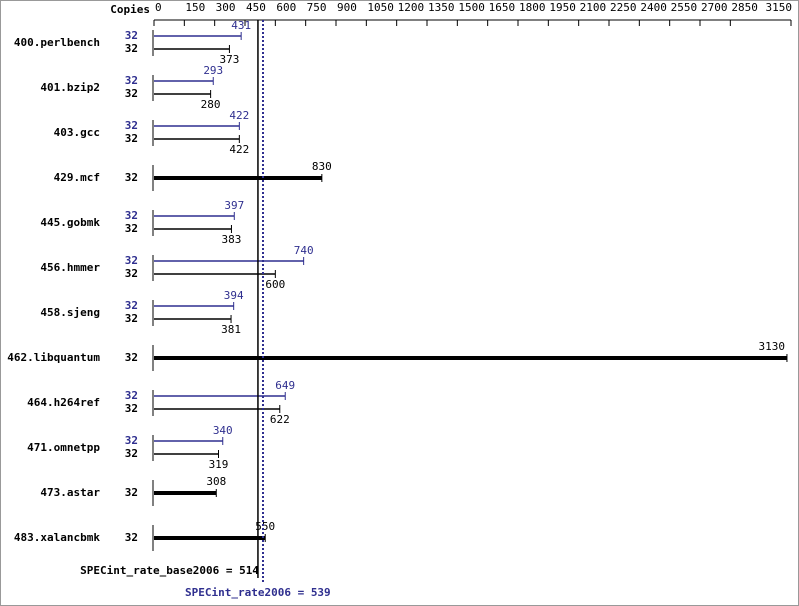 This screenshot has width=799, height=606. What do you see at coordinates (229, 59) in the screenshot?
I see `value-label: 373` at bounding box center [229, 59].